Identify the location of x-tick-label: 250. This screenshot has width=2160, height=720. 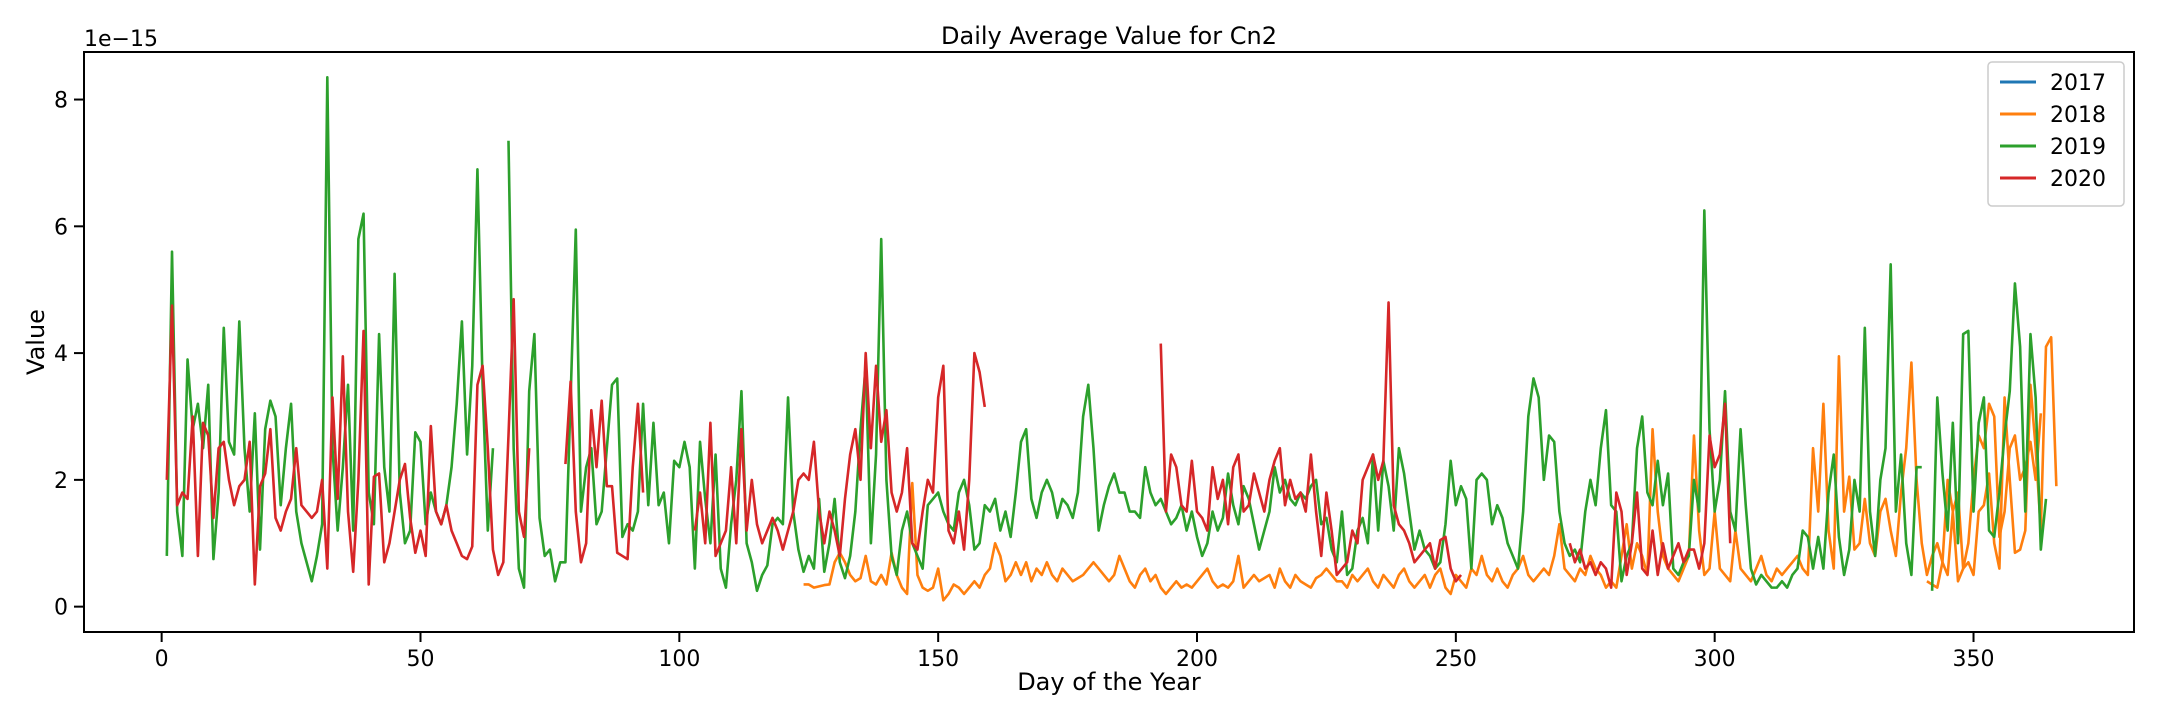
(1456, 659).